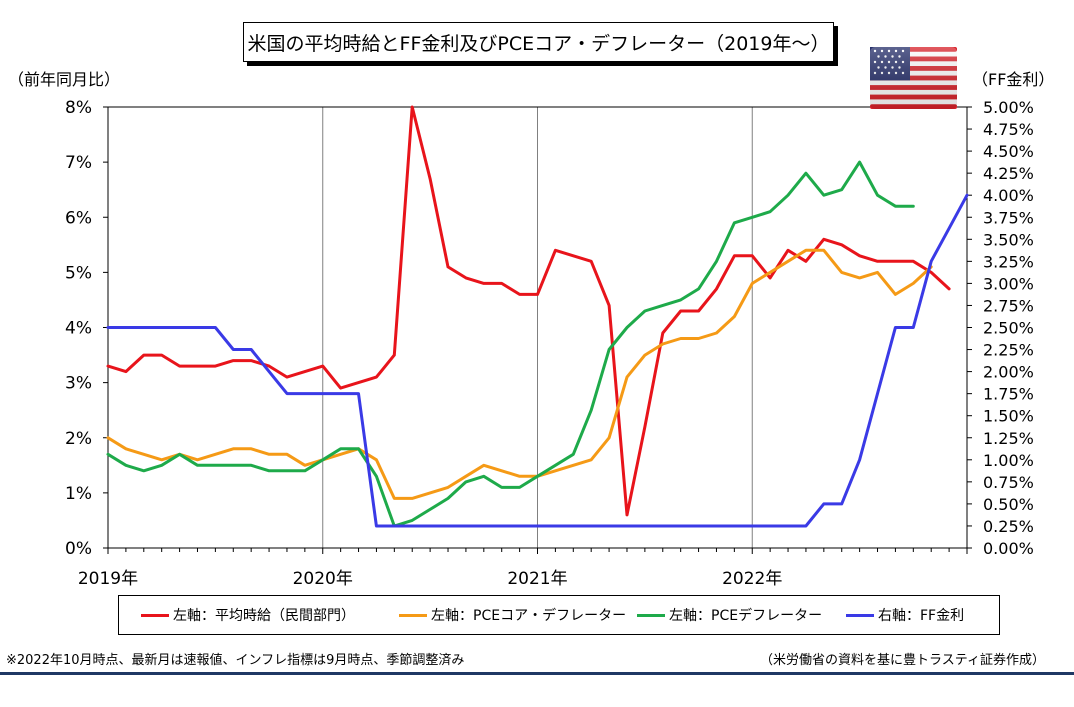 The height and width of the screenshot is (707, 1074). I want to click on legend-item-wage: 左軸：平均時給（民間部門）, so click(248, 615).